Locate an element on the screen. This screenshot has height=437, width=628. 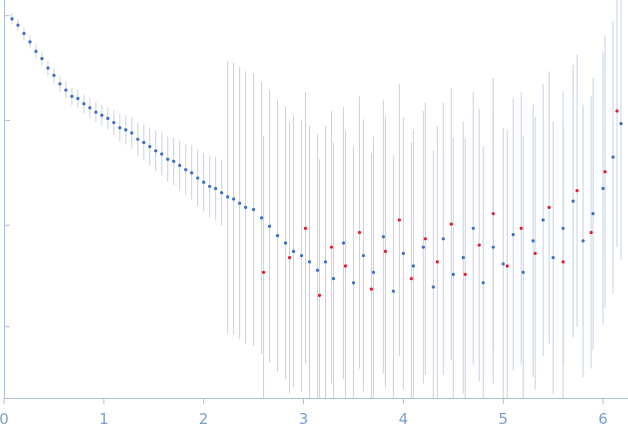
x-axis-ticks: 0 1 2 3 4 5 6 is located at coordinates (304, 413).